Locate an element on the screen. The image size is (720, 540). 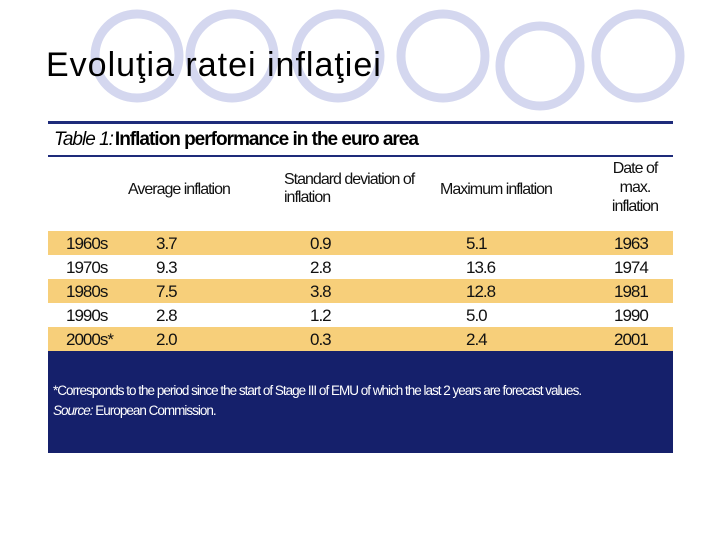
table-heading-main: Inflation performance in the euro area is located at coordinates (266, 139).